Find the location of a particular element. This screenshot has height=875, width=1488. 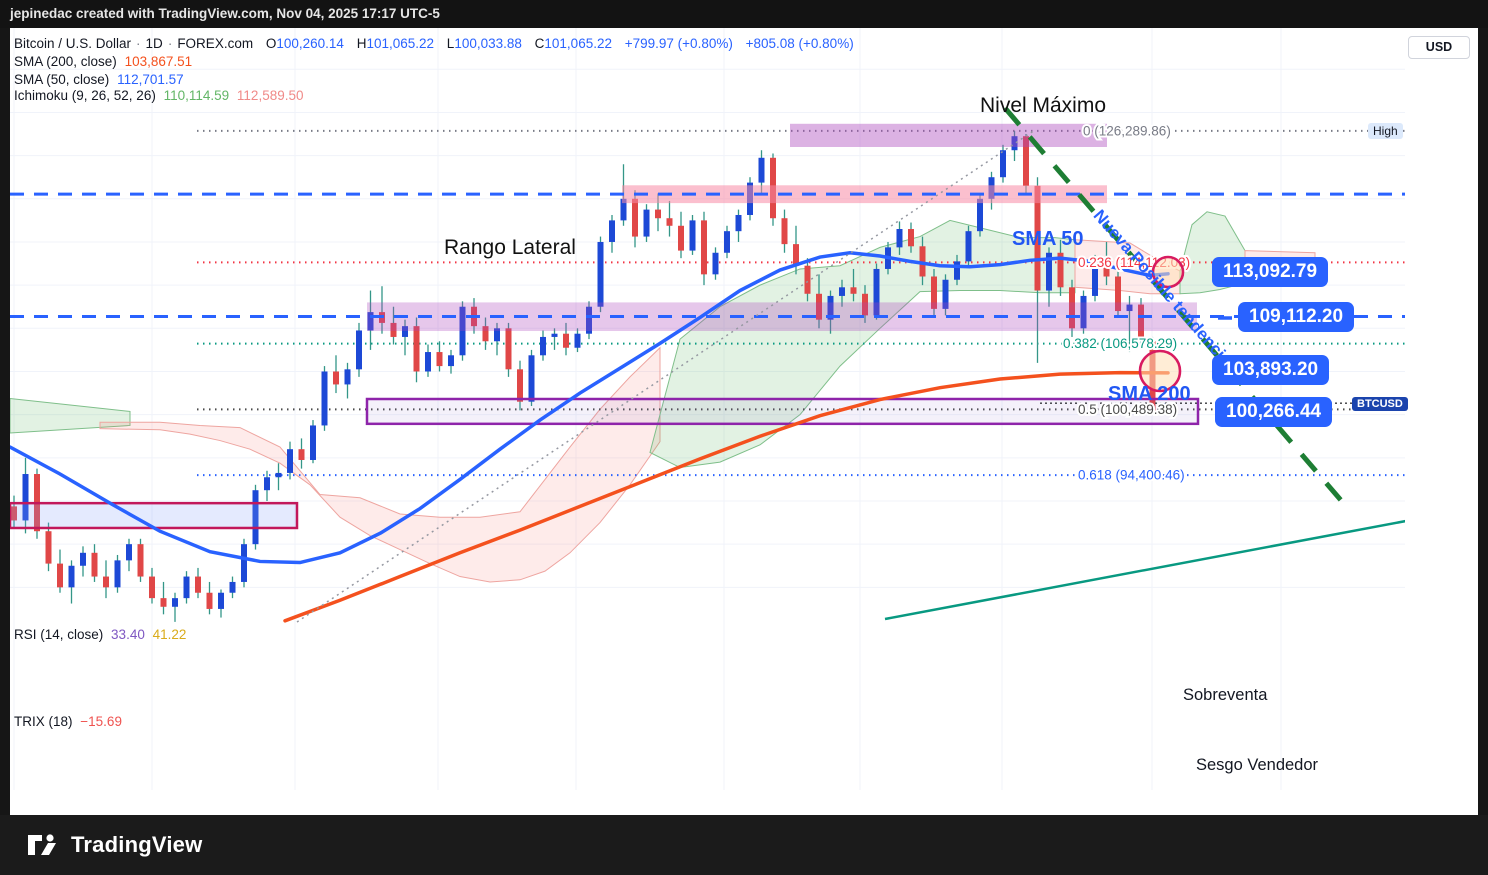

sesgo-vendedor-annotation: Sesgo Vendedor is located at coordinates (1257, 765).